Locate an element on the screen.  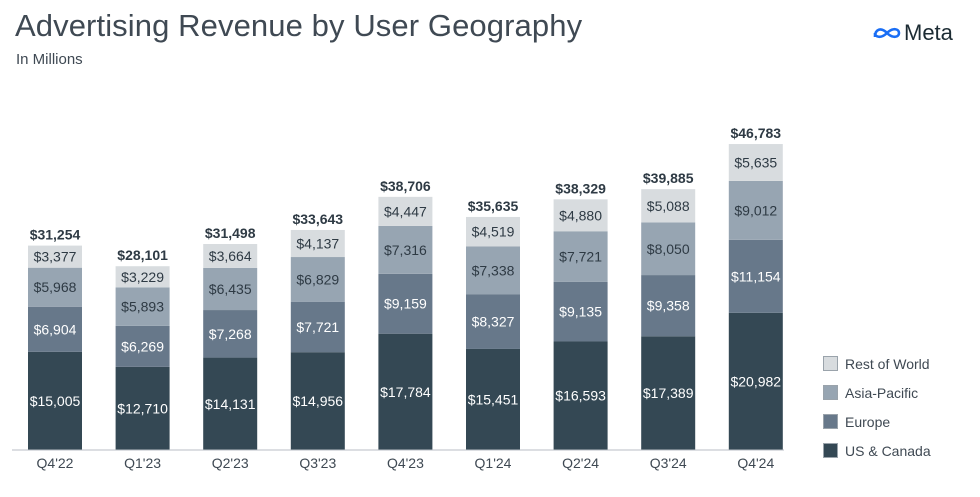
bar-total-label: $28,101 is located at coordinates (142, 255).